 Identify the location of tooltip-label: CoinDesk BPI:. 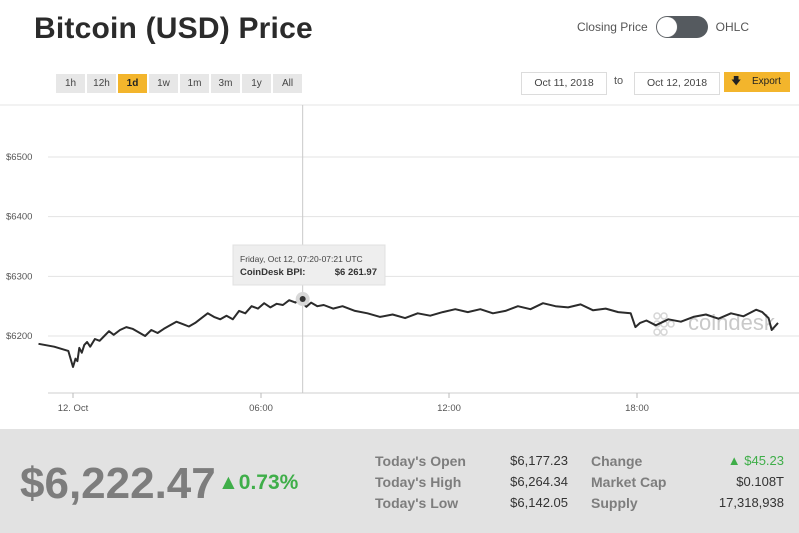
(272, 272).